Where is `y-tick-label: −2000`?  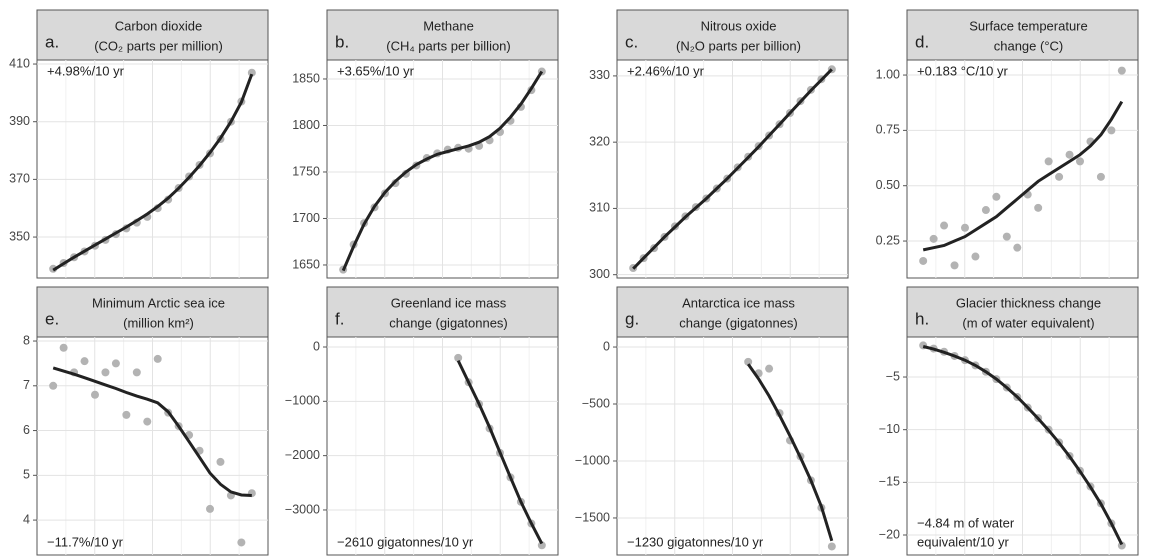
y-tick-label: −2000 is located at coordinates (302, 455).